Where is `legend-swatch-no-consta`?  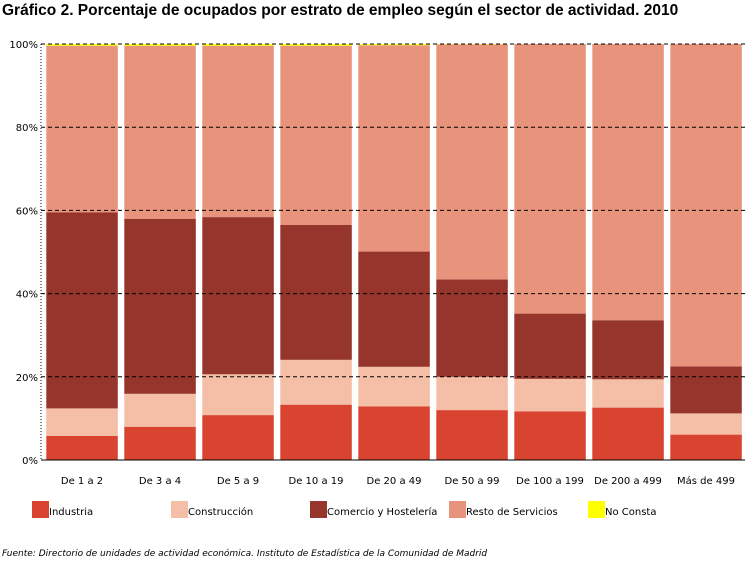
legend-swatch-no-consta is located at coordinates (596, 509).